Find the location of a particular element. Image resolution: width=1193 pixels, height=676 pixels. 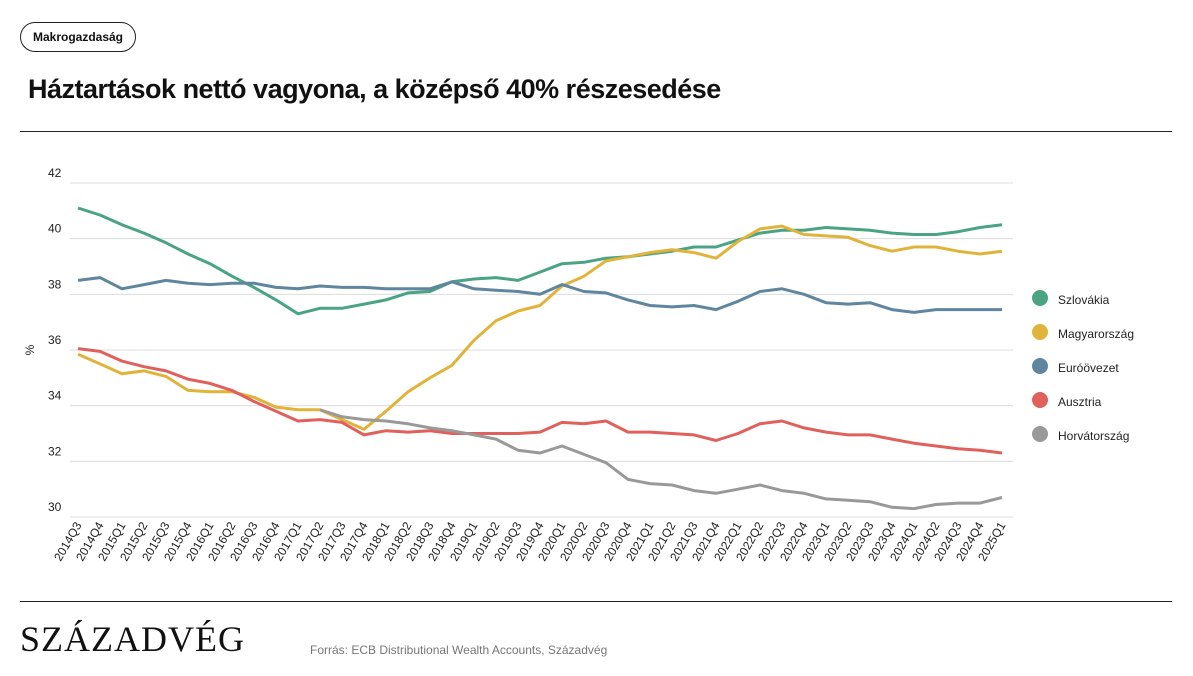

logo: SZÁZADVÉG is located at coordinates (132, 639).